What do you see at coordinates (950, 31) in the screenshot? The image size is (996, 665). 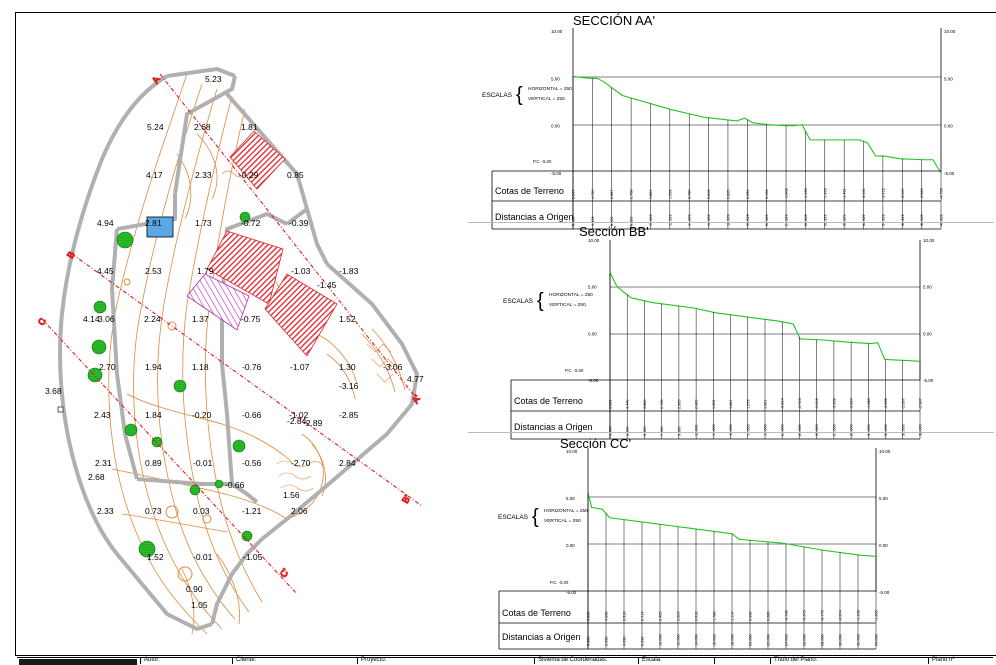 I see `axis-label-right: 10.00` at bounding box center [950, 31].